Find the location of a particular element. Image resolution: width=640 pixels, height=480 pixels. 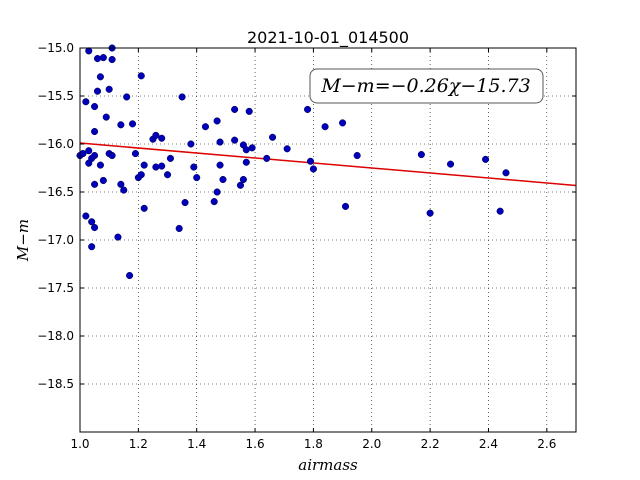

y-tick-labels: −15.0 −15.5 −16.0 −16.5 −17.0 −17.5 −18.0 −18.5 is located at coordinates (55, 216).